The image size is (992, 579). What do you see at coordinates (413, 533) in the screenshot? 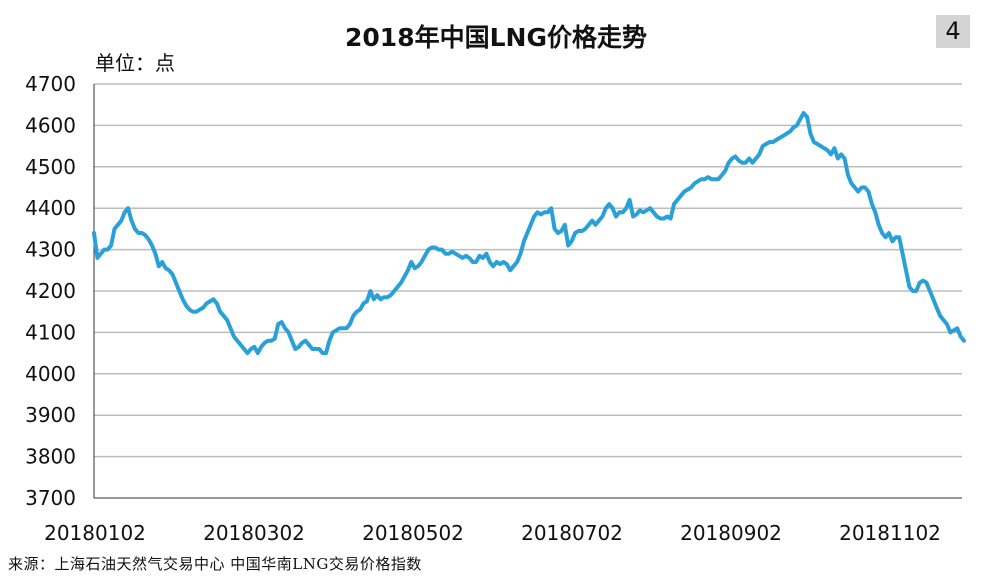
I see `x-tick-label: 20180502` at bounding box center [413, 533].